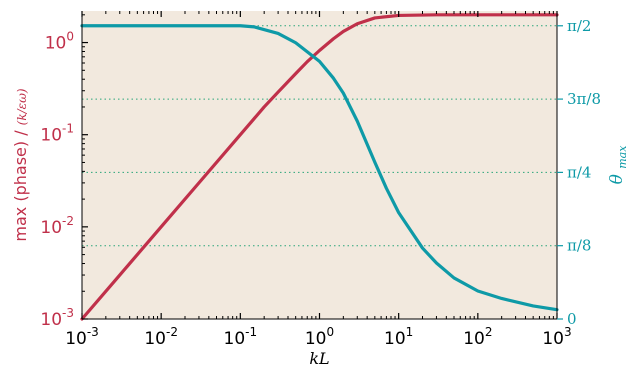 This screenshot has height=371, width=636. I want to click on svg-text: max (phase) / (k/εω), so click(20, 165).